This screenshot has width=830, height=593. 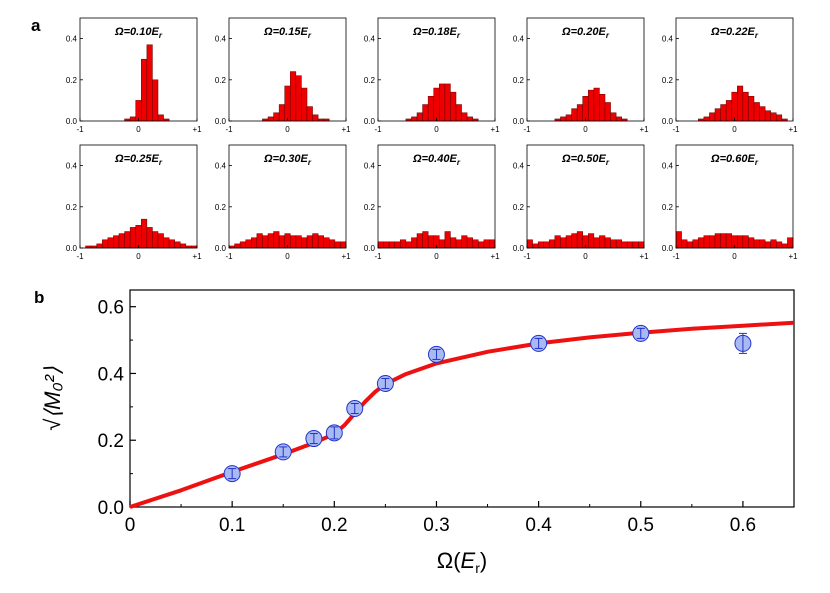 What do you see at coordinates (585, 160) in the screenshot?
I see `histogram-title: Ω=0.50Er` at bounding box center [585, 160].